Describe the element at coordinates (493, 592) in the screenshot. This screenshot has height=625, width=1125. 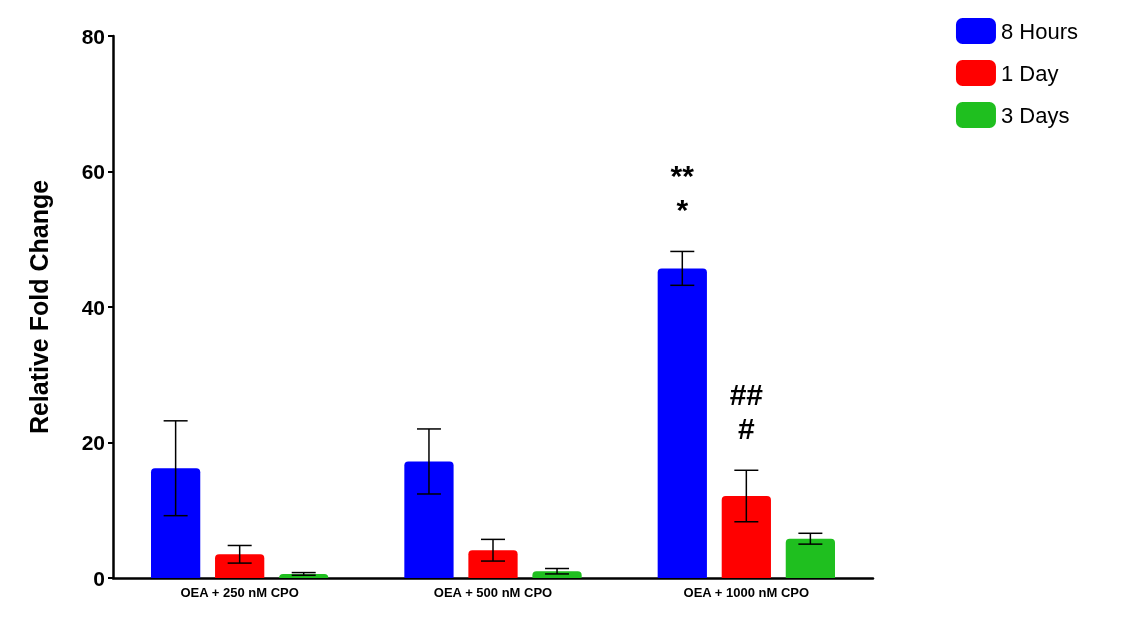
I see `x-tick-label: OEA + 500 nM CPO` at that location.